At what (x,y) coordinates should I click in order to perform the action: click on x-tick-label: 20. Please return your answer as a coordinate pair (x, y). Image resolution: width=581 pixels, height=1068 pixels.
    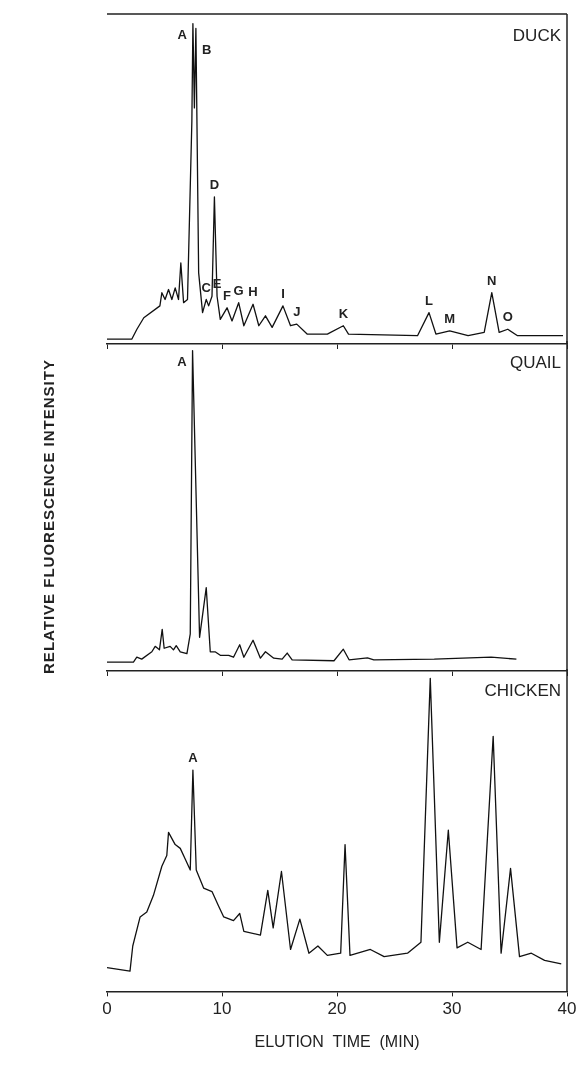
    Looking at the image, I should click on (337, 1009).